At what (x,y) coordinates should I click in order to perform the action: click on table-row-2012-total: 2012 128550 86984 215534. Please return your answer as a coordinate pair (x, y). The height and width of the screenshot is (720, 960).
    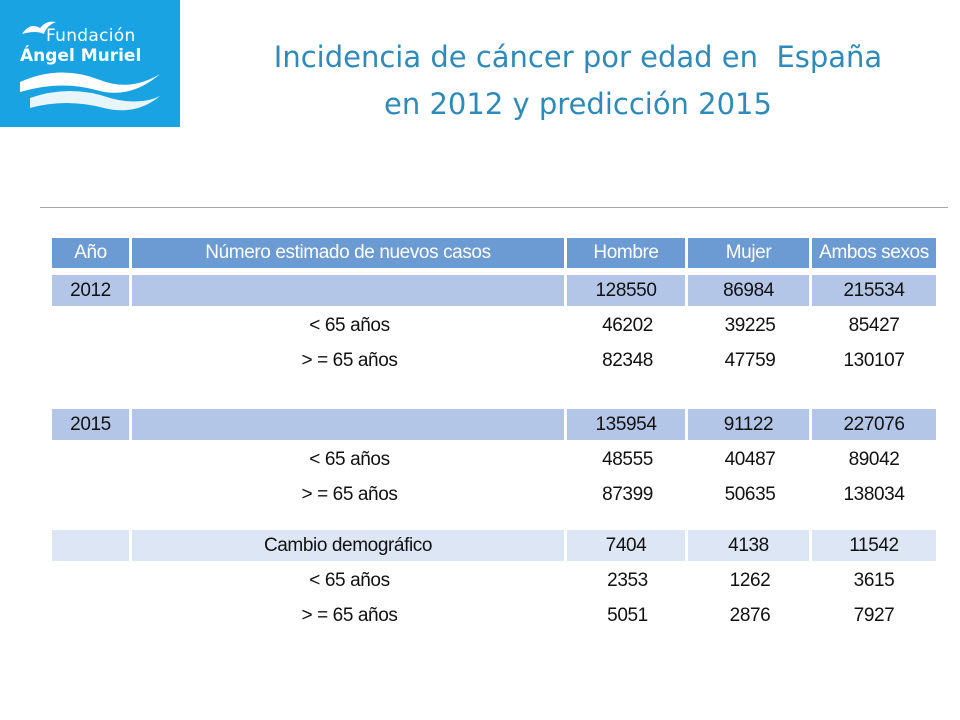
    Looking at the image, I should click on (494, 291).